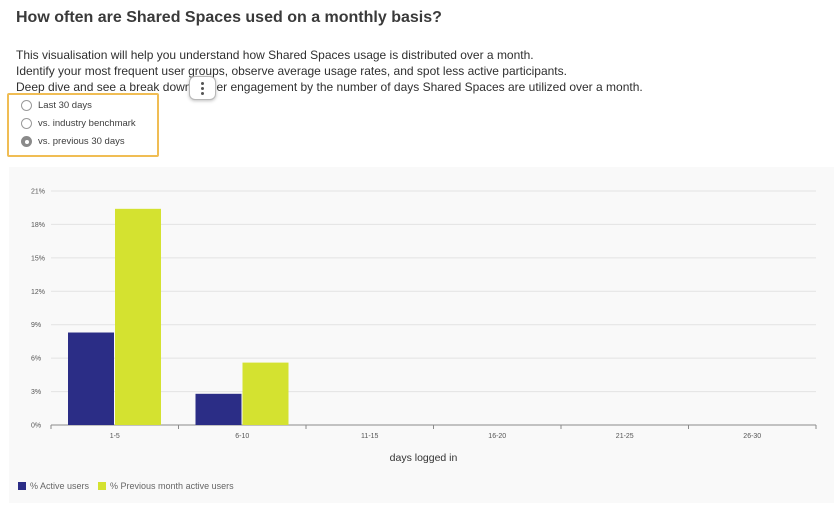  I want to click on more-options-button, so click(202, 88).